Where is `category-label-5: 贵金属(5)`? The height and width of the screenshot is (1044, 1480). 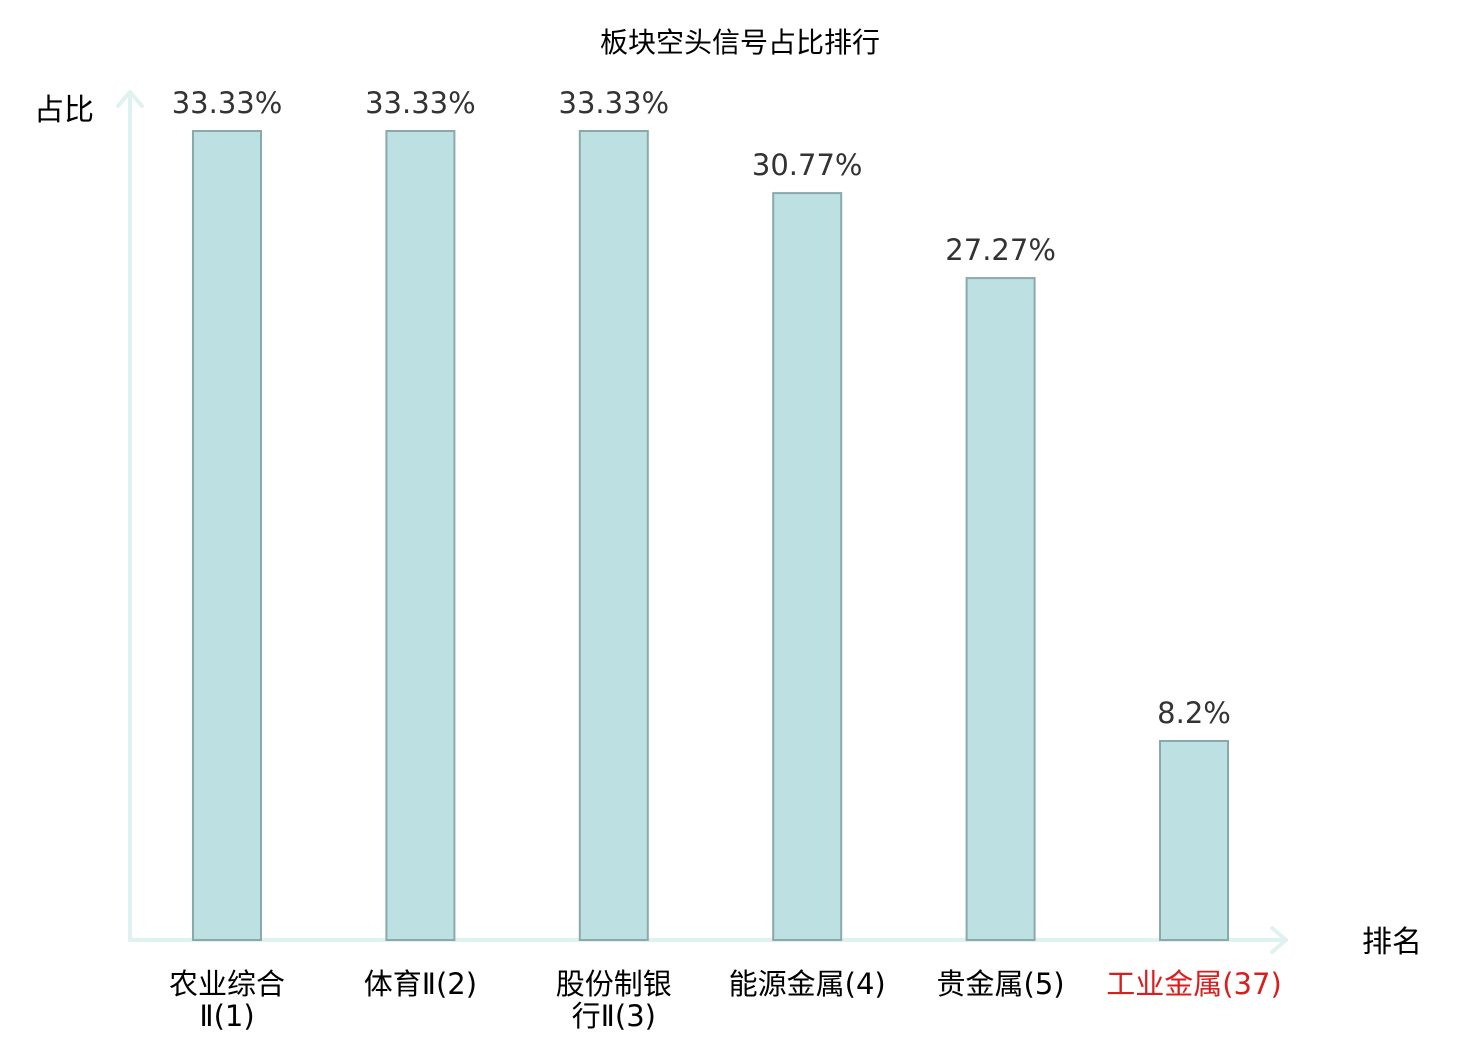
category-label-5: 贵金属(5) is located at coordinates (1001, 984).